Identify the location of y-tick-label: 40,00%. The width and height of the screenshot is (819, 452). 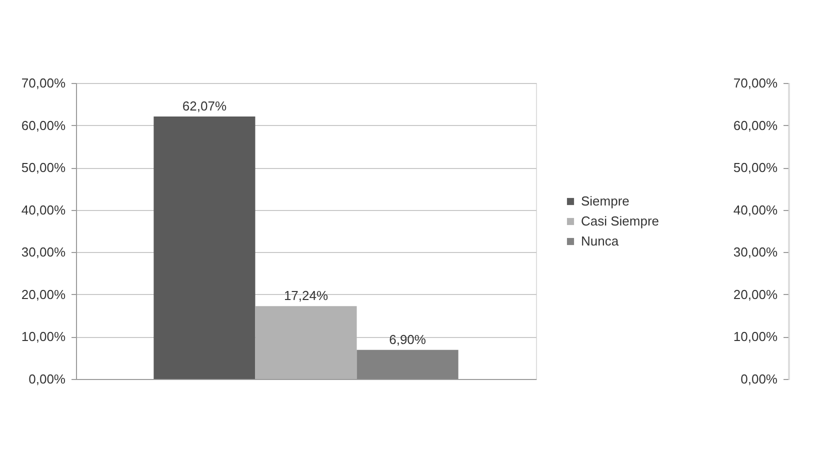
(43, 210).